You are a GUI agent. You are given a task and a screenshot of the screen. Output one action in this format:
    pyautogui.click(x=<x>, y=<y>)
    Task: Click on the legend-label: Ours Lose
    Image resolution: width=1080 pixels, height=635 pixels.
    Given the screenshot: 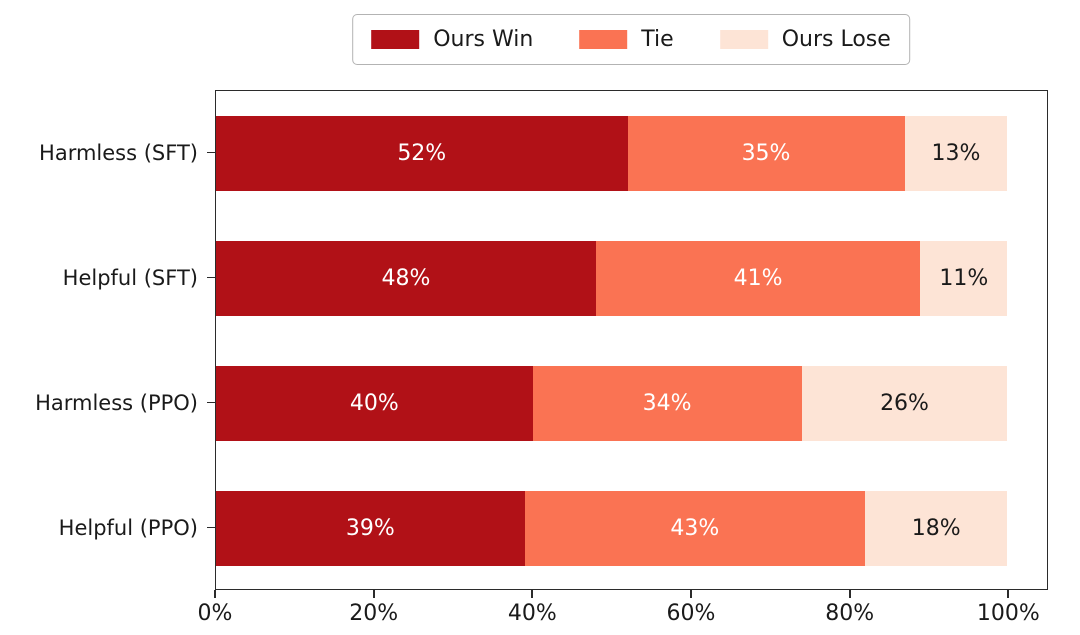 What is the action you would take?
    pyautogui.click(x=836, y=39)
    